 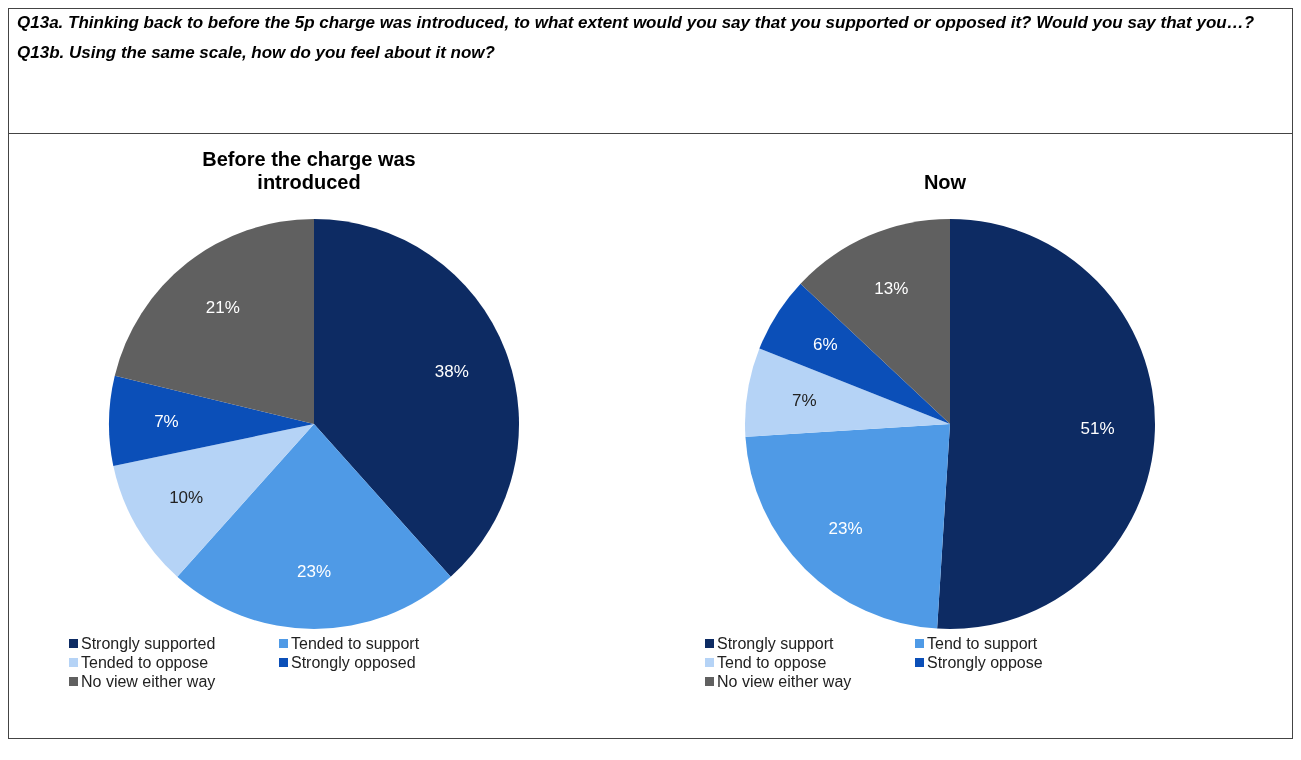 What do you see at coordinates (222, 308) in the screenshot?
I see `data-label: 21%` at bounding box center [222, 308].